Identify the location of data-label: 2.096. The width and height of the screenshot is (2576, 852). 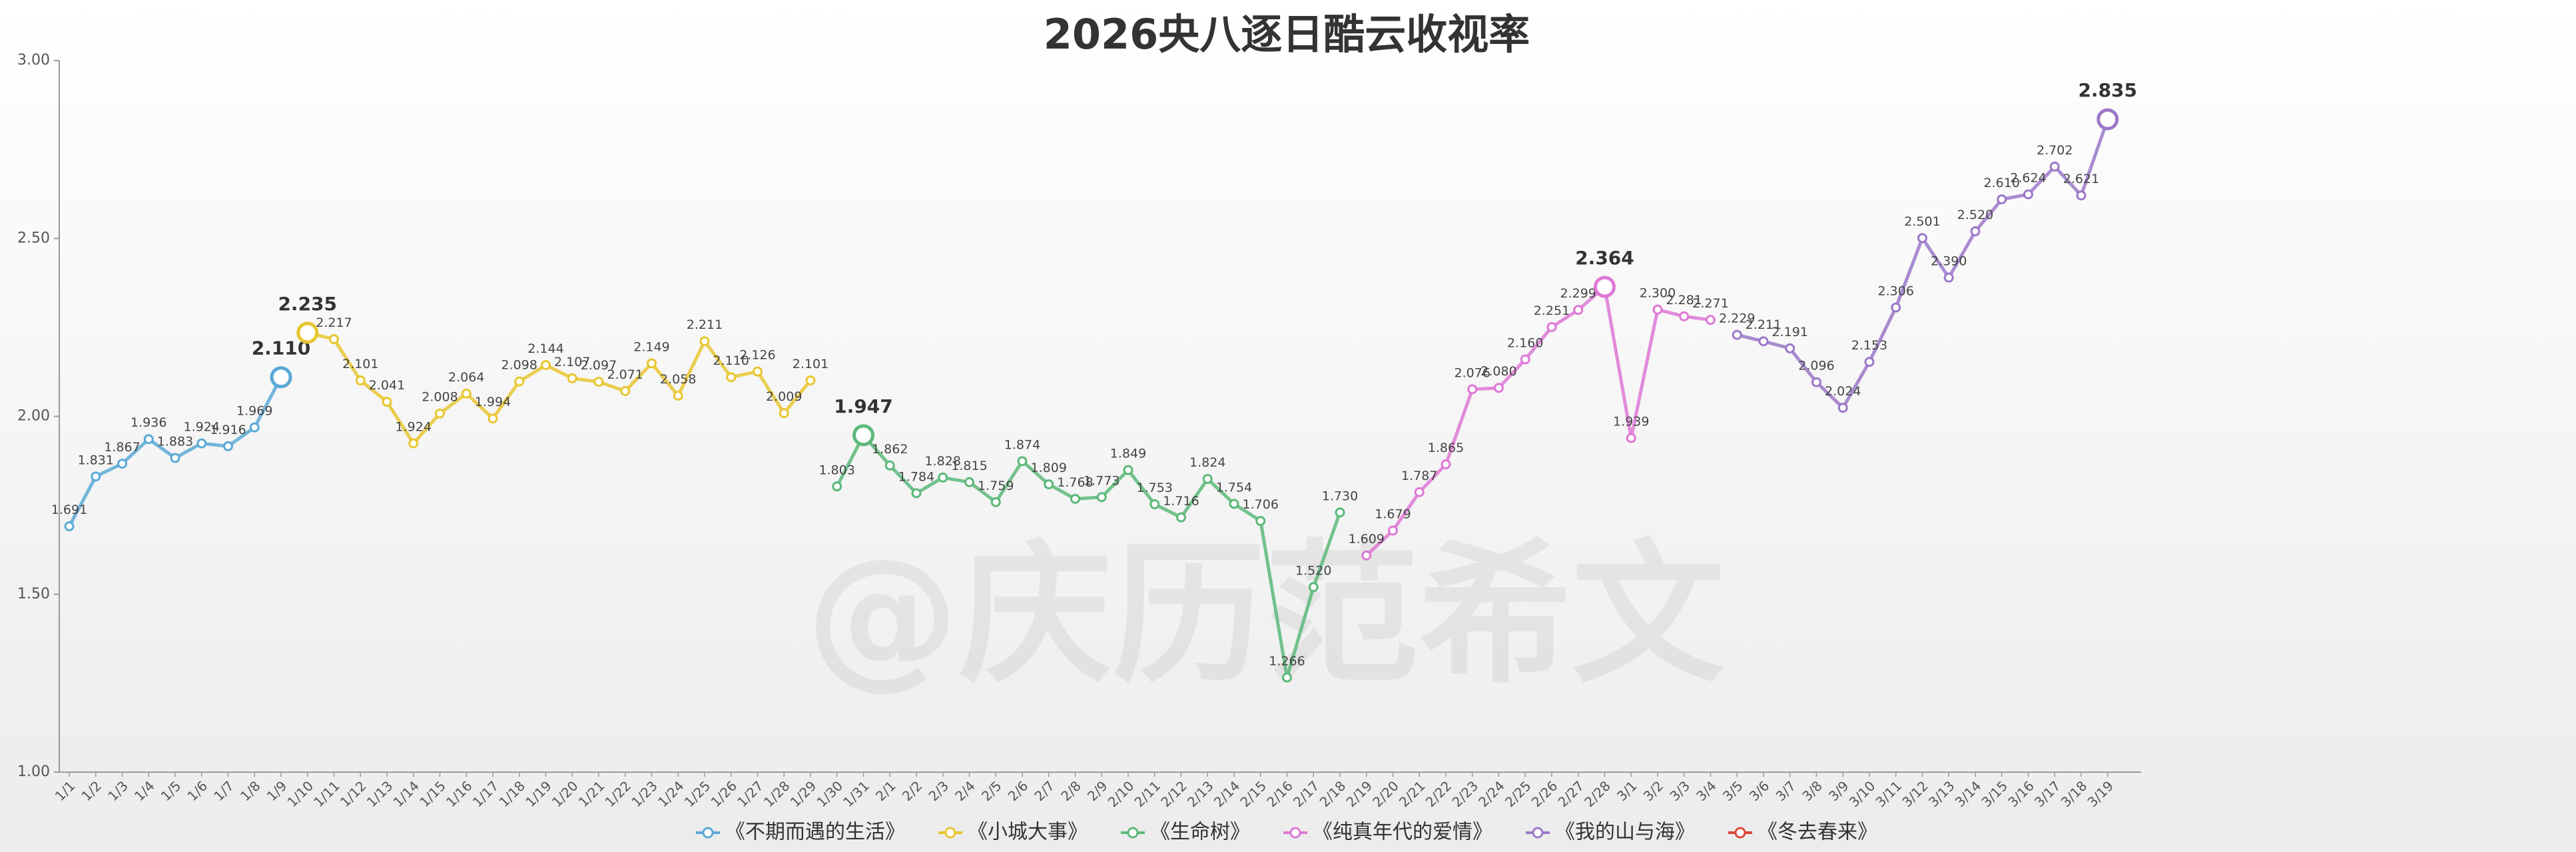
(1816, 366).